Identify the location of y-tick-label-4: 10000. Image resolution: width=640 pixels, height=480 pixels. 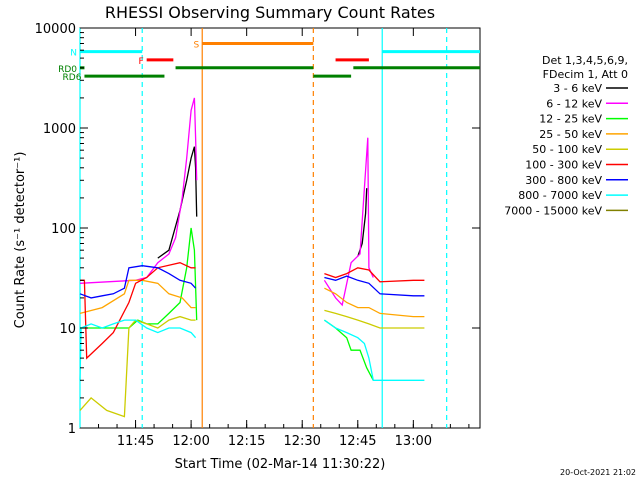
(55, 29).